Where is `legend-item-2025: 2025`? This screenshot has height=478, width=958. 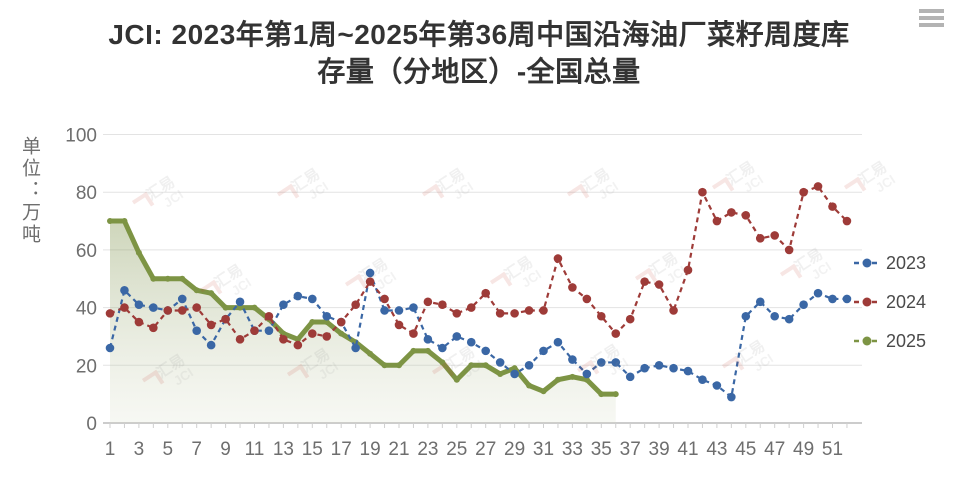
legend-item-2025: 2025 is located at coordinates (890, 341).